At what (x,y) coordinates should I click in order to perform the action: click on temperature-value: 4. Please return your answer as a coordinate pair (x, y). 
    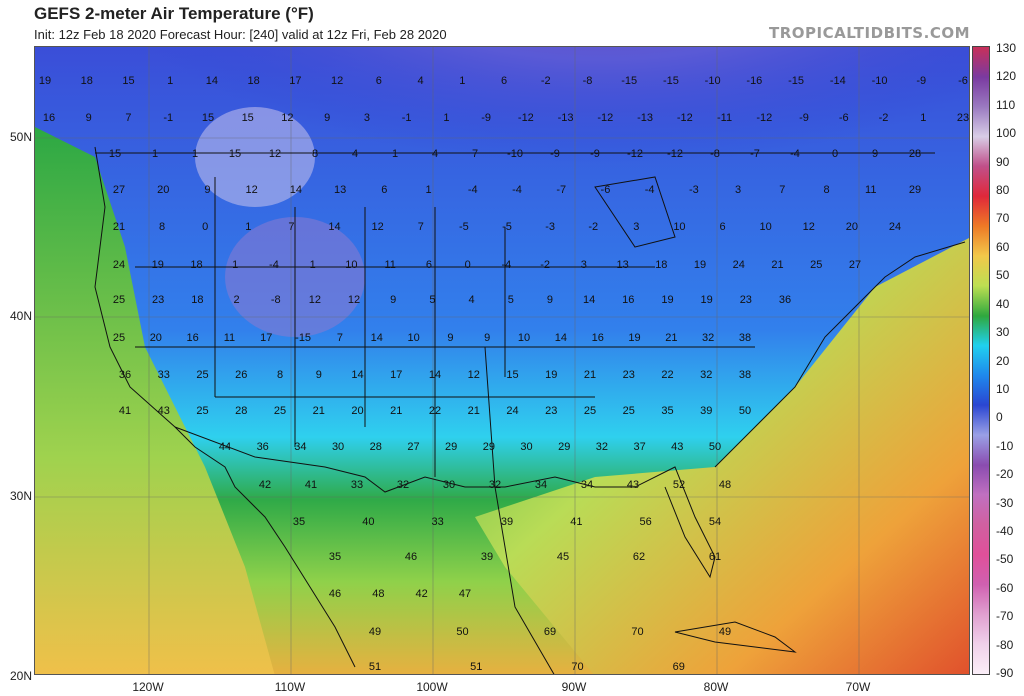
    Looking at the image, I should click on (435, 154).